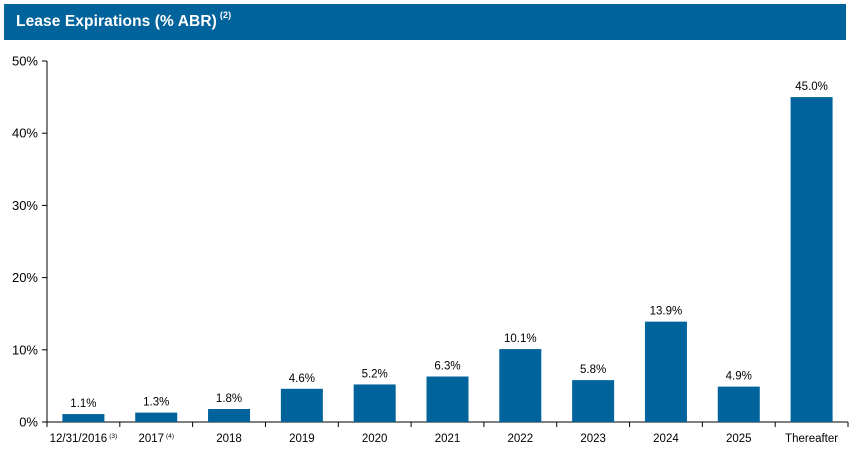 Image resolution: width=855 pixels, height=451 pixels. What do you see at coordinates (229, 439) in the screenshot?
I see `x-tick-label: 2018` at bounding box center [229, 439].